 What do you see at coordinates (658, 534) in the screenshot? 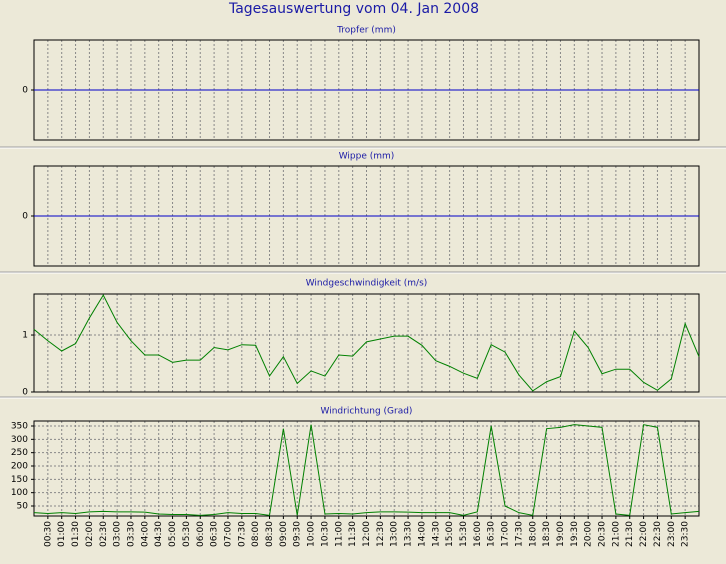
I see `x-tick-label: 22:30` at bounding box center [658, 534].